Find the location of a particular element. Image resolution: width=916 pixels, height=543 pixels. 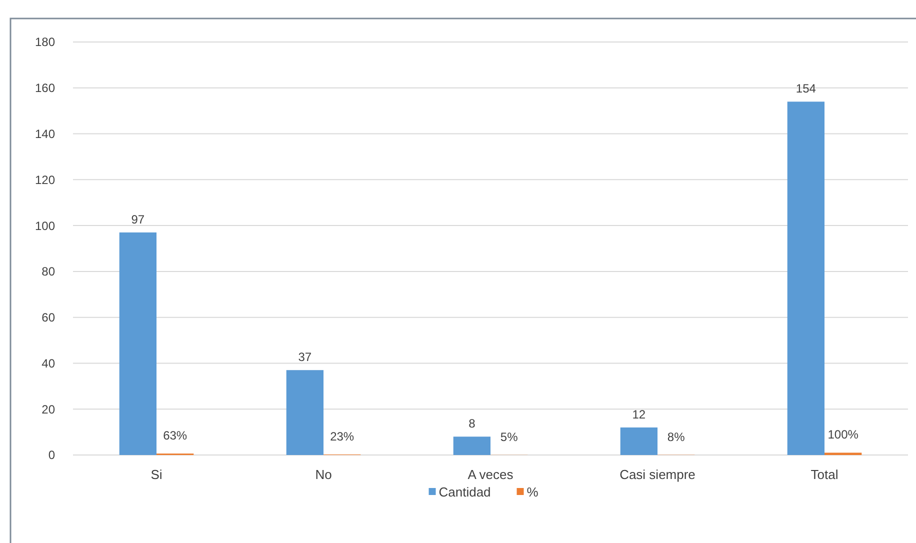

y-tick-label: 20 is located at coordinates (49, 409).